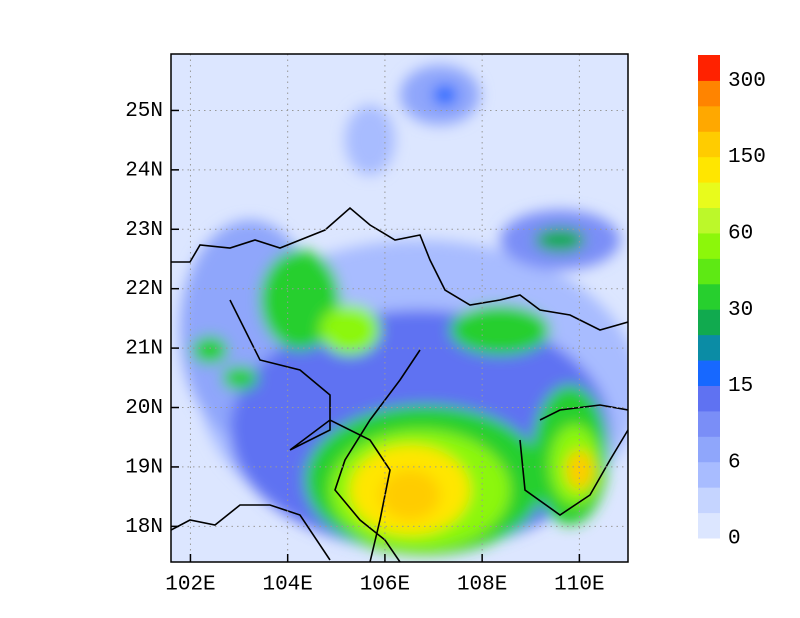 The image size is (800, 618). What do you see at coordinates (747, 81) in the screenshot?
I see `colorbar-label: 300` at bounding box center [747, 81].